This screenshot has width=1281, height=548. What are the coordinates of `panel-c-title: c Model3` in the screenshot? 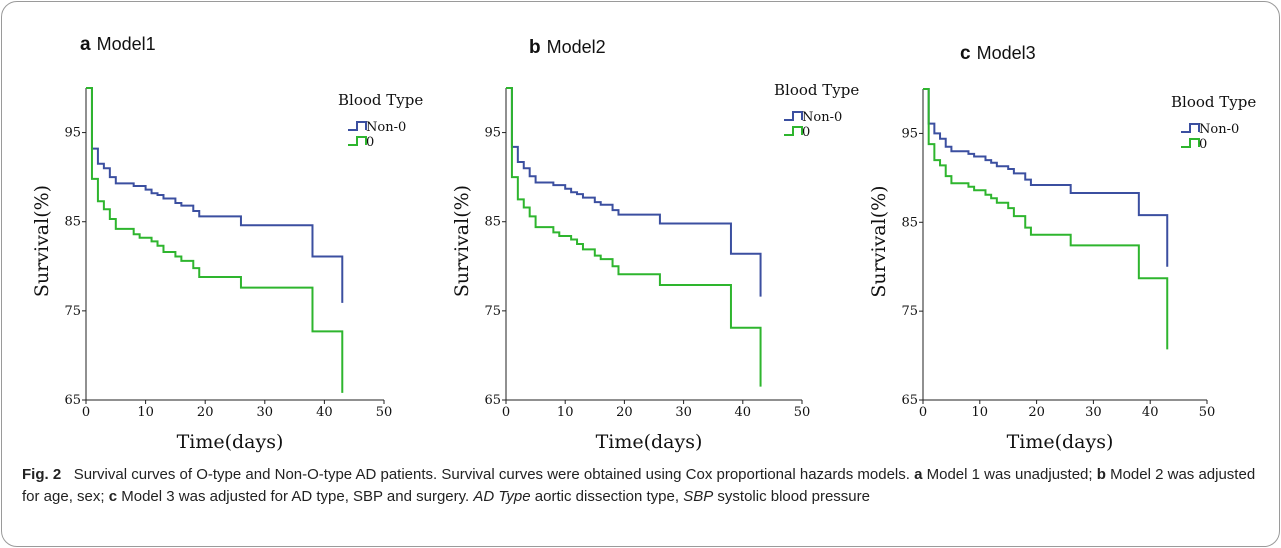 It's located at (998, 54).